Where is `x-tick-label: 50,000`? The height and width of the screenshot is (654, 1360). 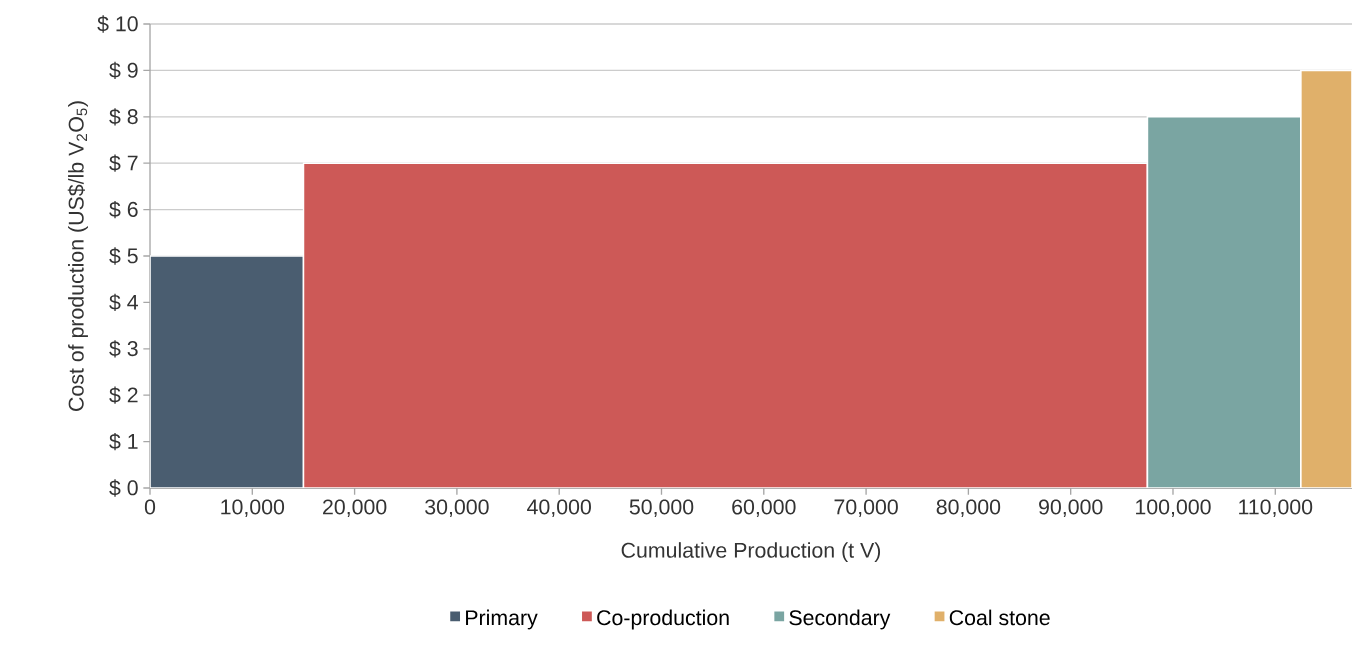
x-tick-label: 50,000 is located at coordinates (661, 508).